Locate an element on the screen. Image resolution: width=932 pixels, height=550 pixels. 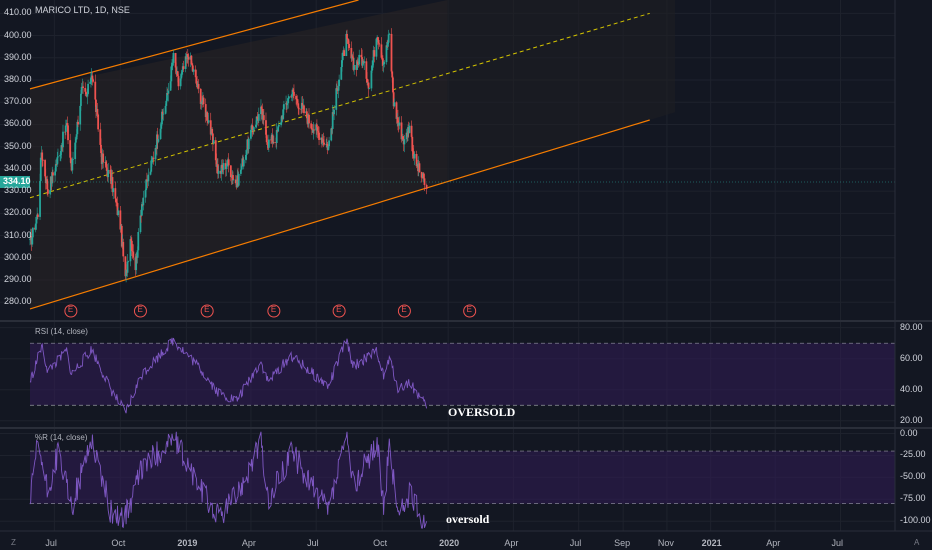
x-tick-label: 2020 is located at coordinates (449, 543).